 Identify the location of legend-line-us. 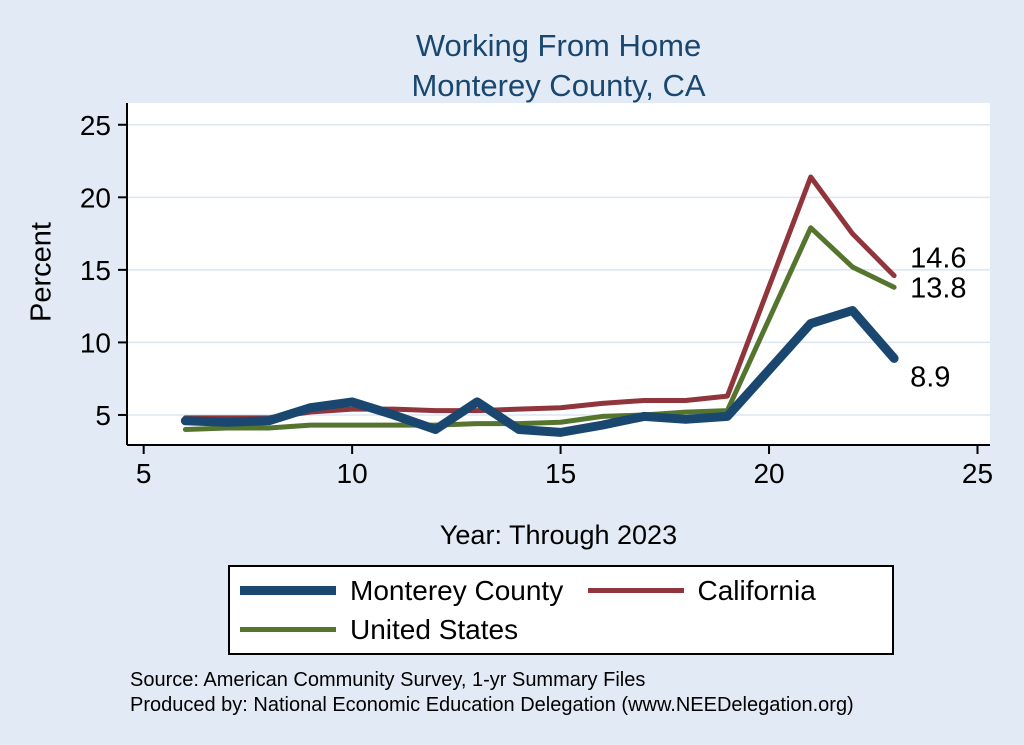
(288, 629).